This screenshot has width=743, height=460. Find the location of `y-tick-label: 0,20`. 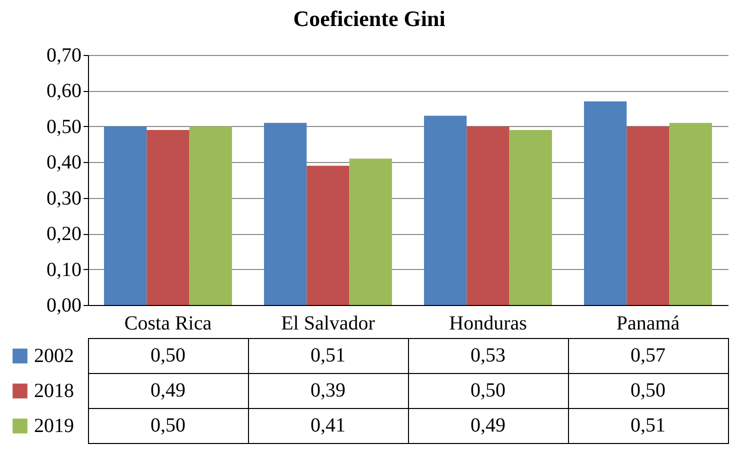

y-tick-label: 0,20 is located at coordinates (64, 234).